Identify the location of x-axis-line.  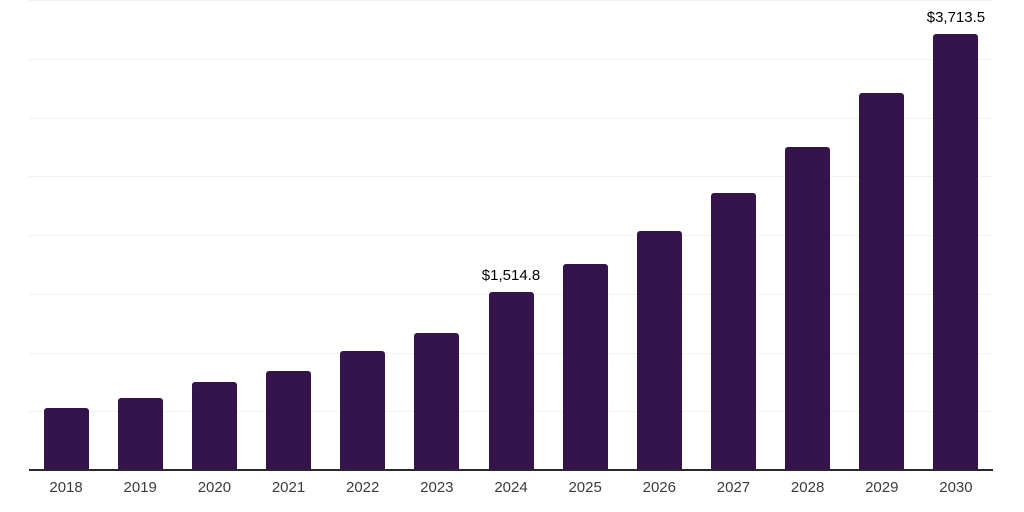
(511, 470).